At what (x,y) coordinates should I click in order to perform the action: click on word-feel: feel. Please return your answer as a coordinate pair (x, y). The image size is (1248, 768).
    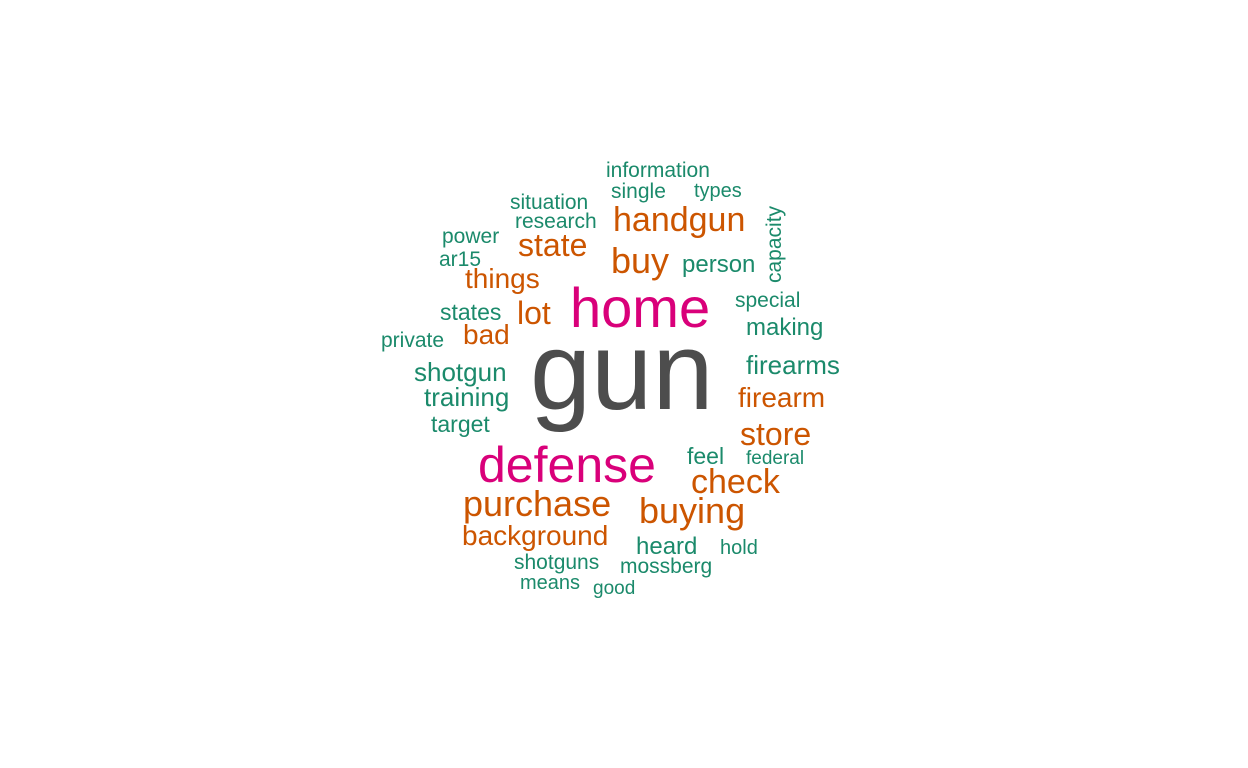
    Looking at the image, I should click on (706, 456).